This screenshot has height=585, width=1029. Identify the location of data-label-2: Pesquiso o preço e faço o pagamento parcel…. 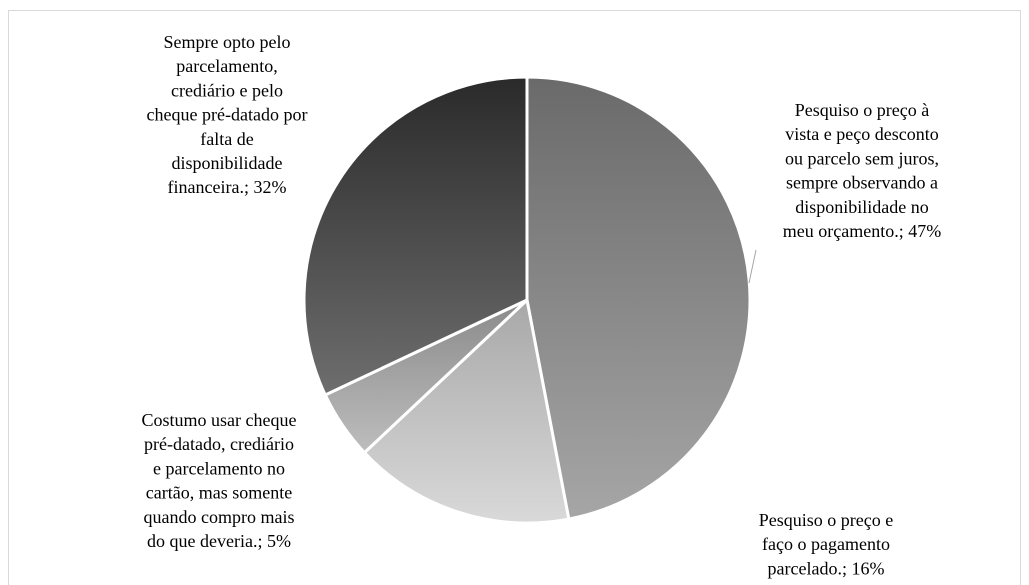
(826, 544).